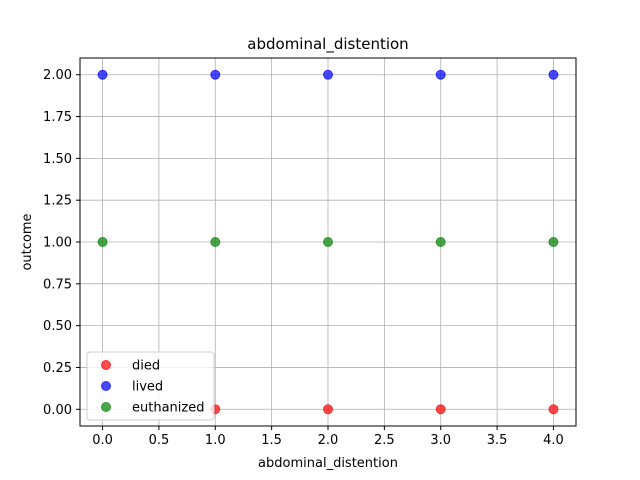  What do you see at coordinates (440, 440) in the screenshot?
I see `x-tick-label: 3.0` at bounding box center [440, 440].